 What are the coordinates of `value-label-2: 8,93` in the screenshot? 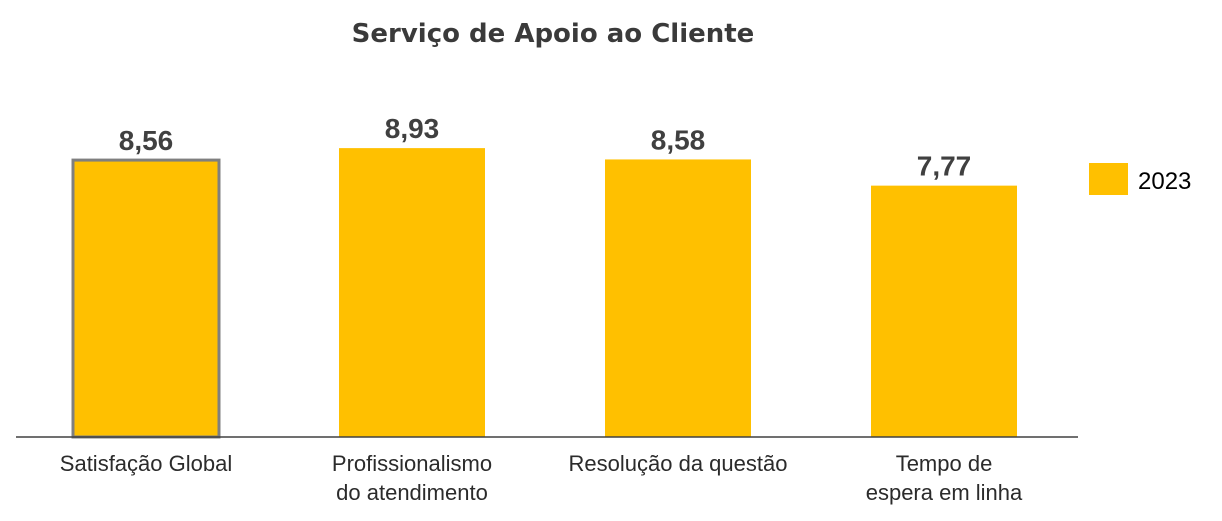 It's located at (412, 128).